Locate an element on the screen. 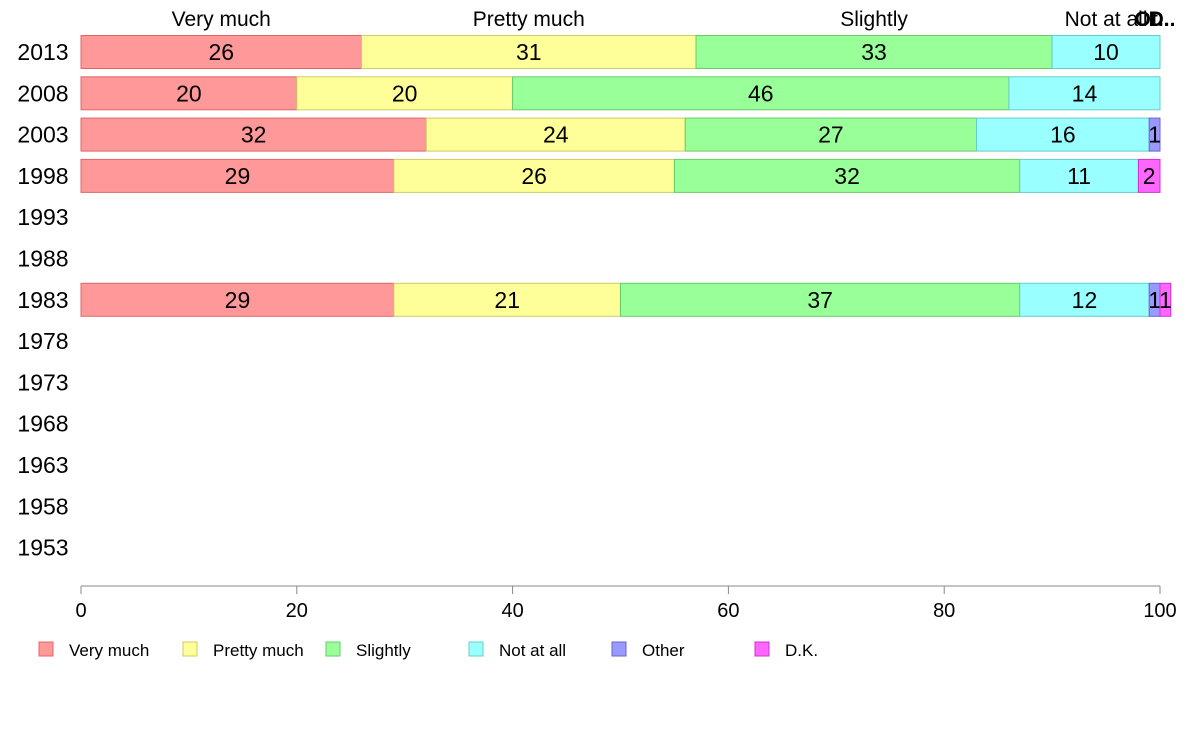 The width and height of the screenshot is (1188, 736). bar-value-label: 14 is located at coordinates (1085, 93).